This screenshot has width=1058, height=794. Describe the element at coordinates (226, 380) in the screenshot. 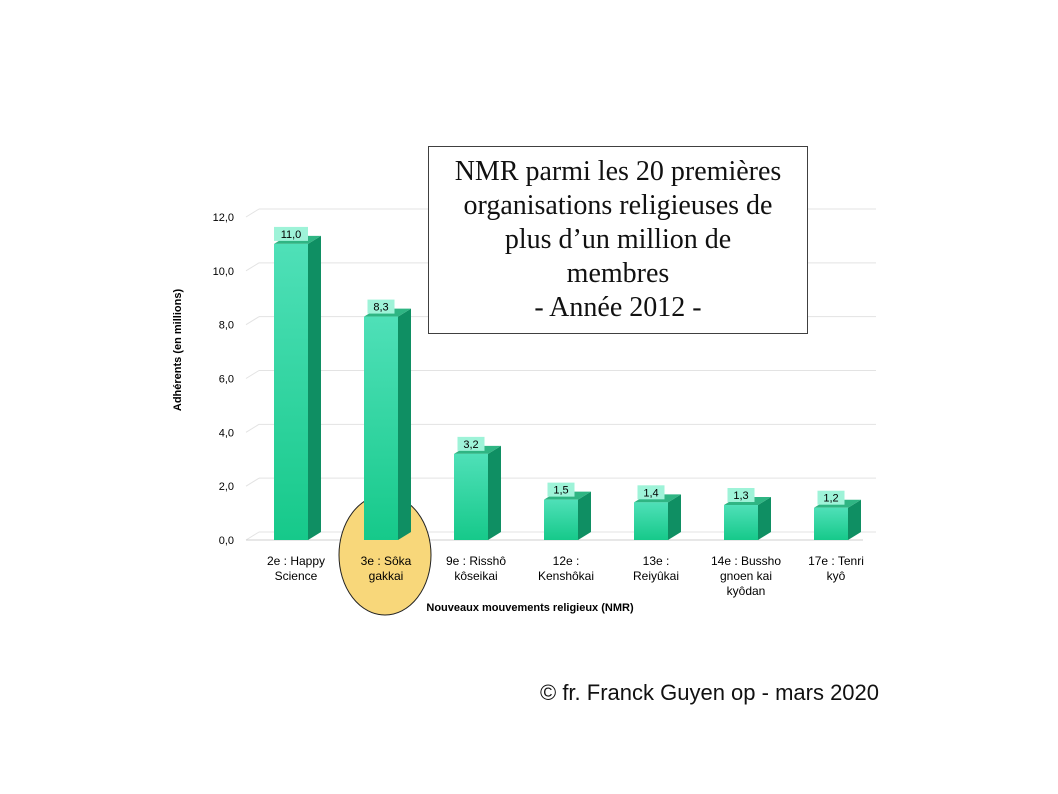

I see `y-tick-label: 6,0` at that location.